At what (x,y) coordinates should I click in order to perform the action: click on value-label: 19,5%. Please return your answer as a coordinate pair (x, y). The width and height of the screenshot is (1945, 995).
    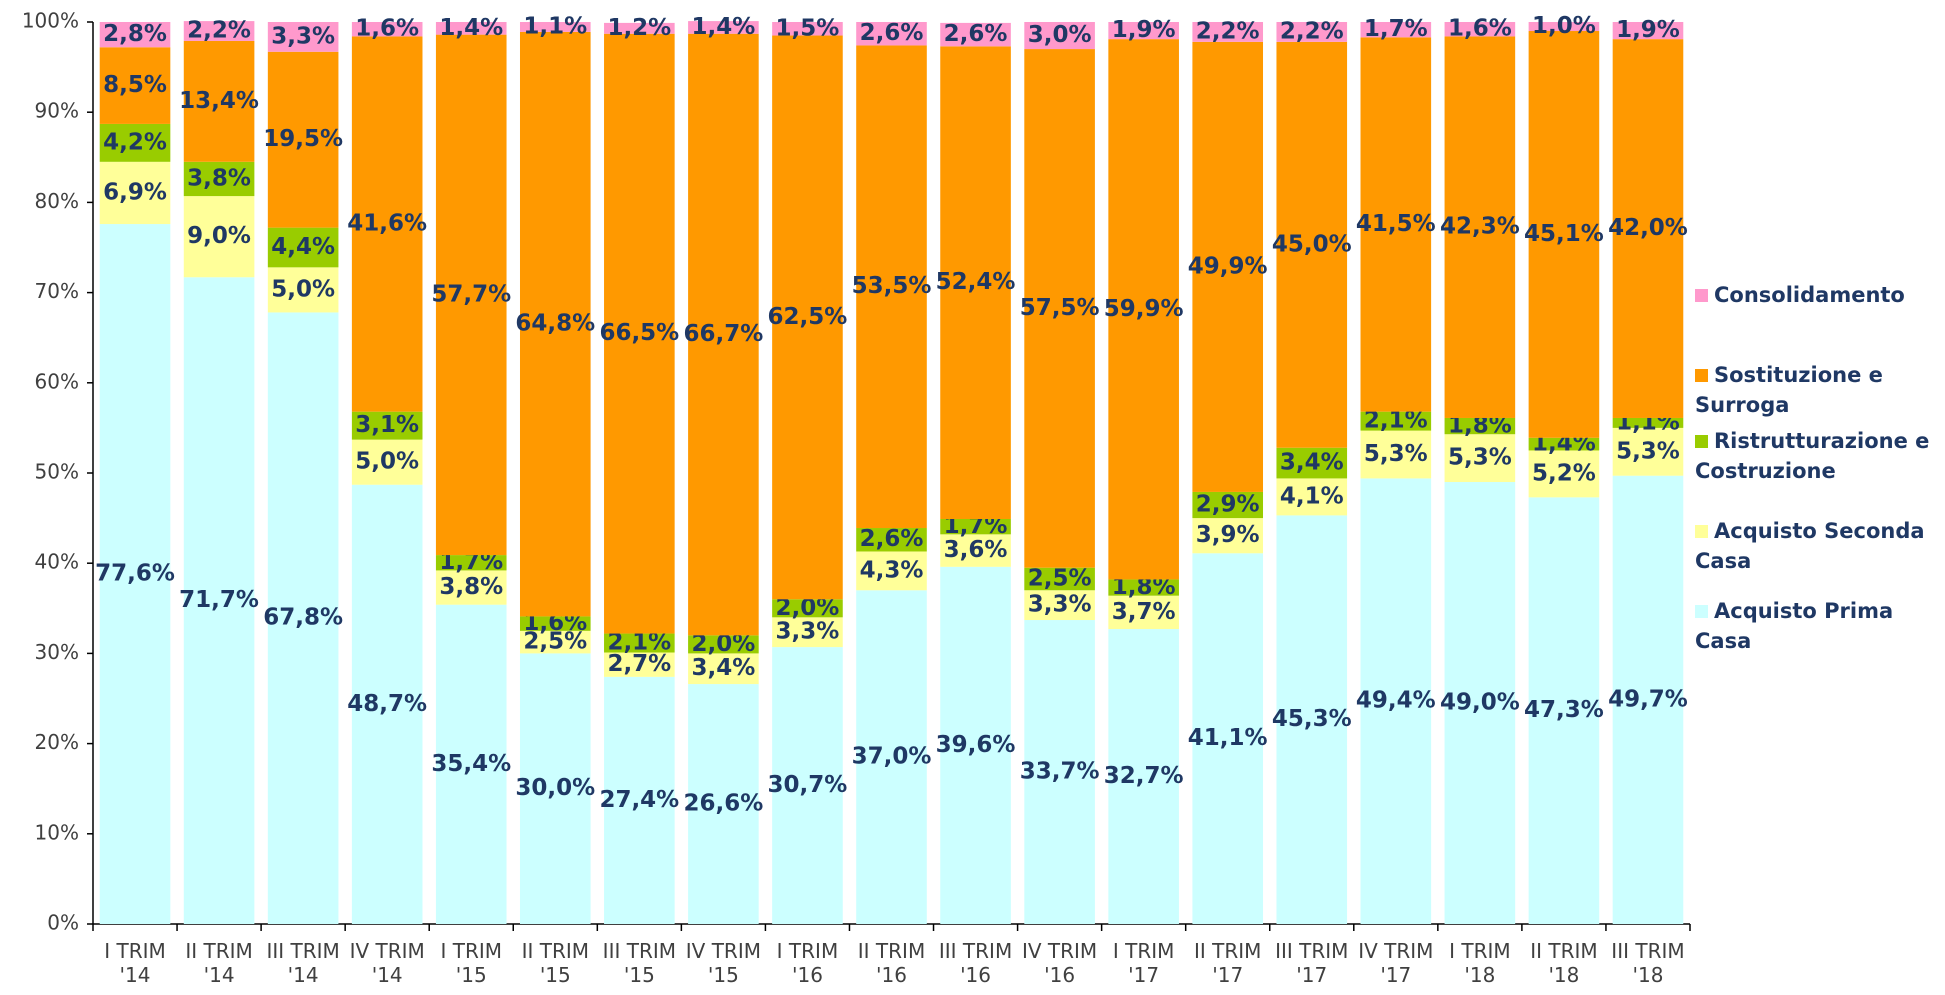
    Looking at the image, I should click on (303, 139).